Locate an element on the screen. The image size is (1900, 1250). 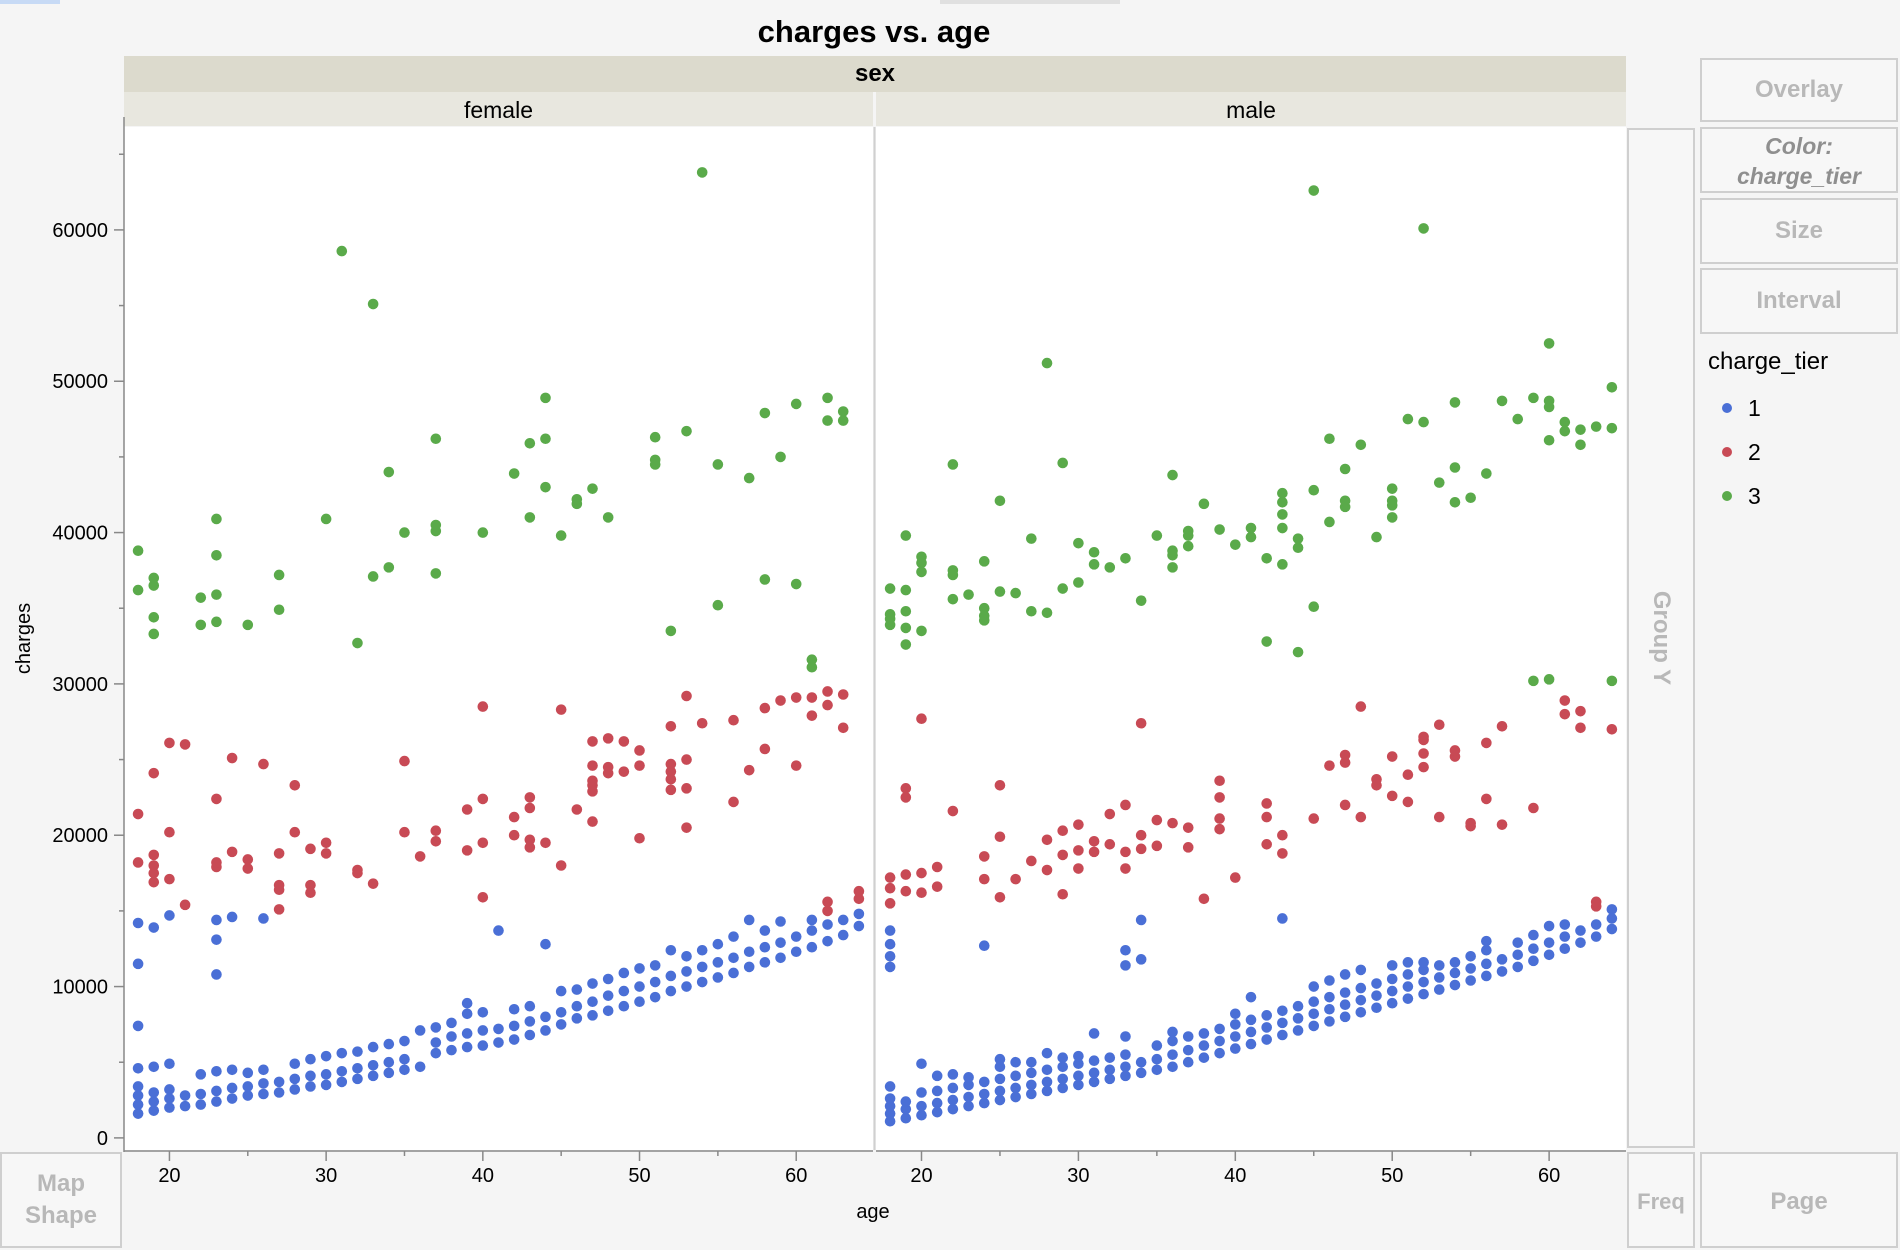
window-tab-active is located at coordinates (30, 2).